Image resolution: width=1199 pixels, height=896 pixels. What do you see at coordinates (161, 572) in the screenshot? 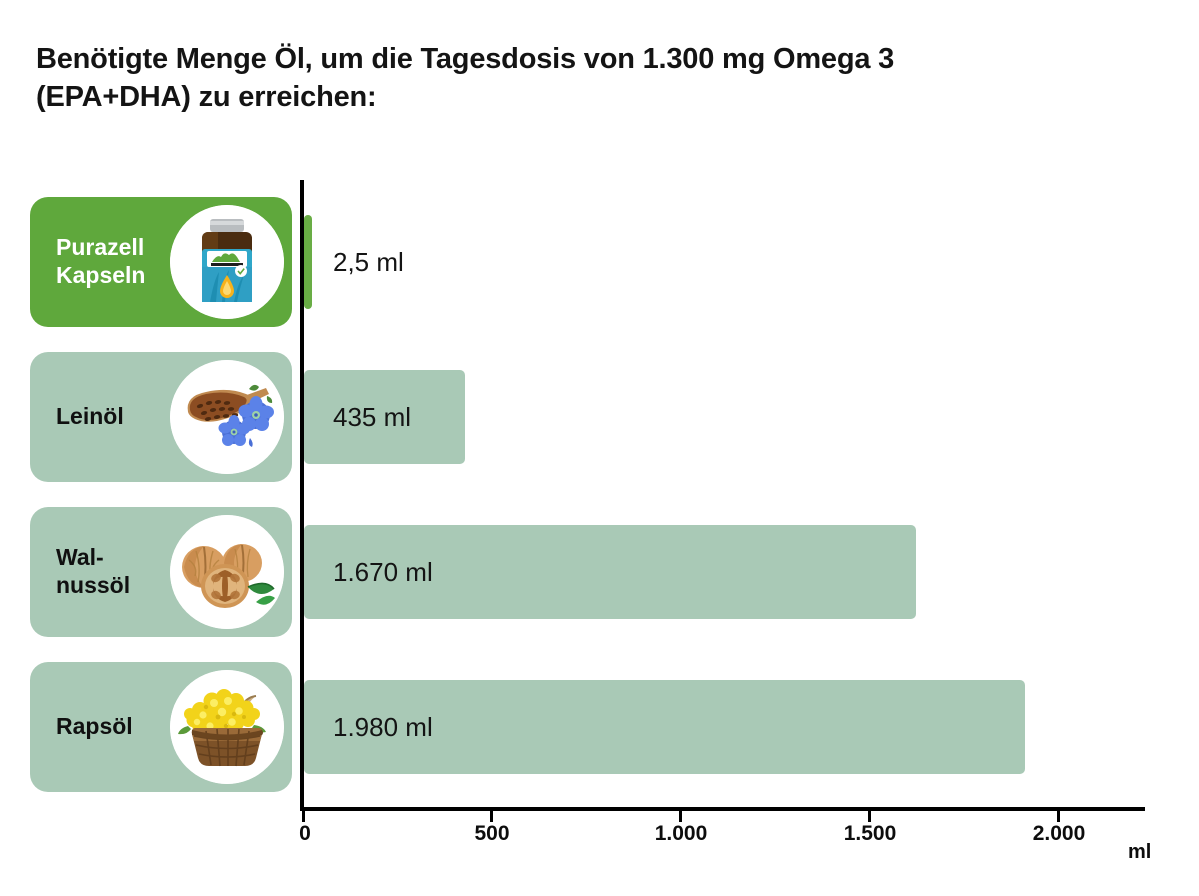
I see `category-label-walnussoel: Wal- nussöl` at bounding box center [161, 572].